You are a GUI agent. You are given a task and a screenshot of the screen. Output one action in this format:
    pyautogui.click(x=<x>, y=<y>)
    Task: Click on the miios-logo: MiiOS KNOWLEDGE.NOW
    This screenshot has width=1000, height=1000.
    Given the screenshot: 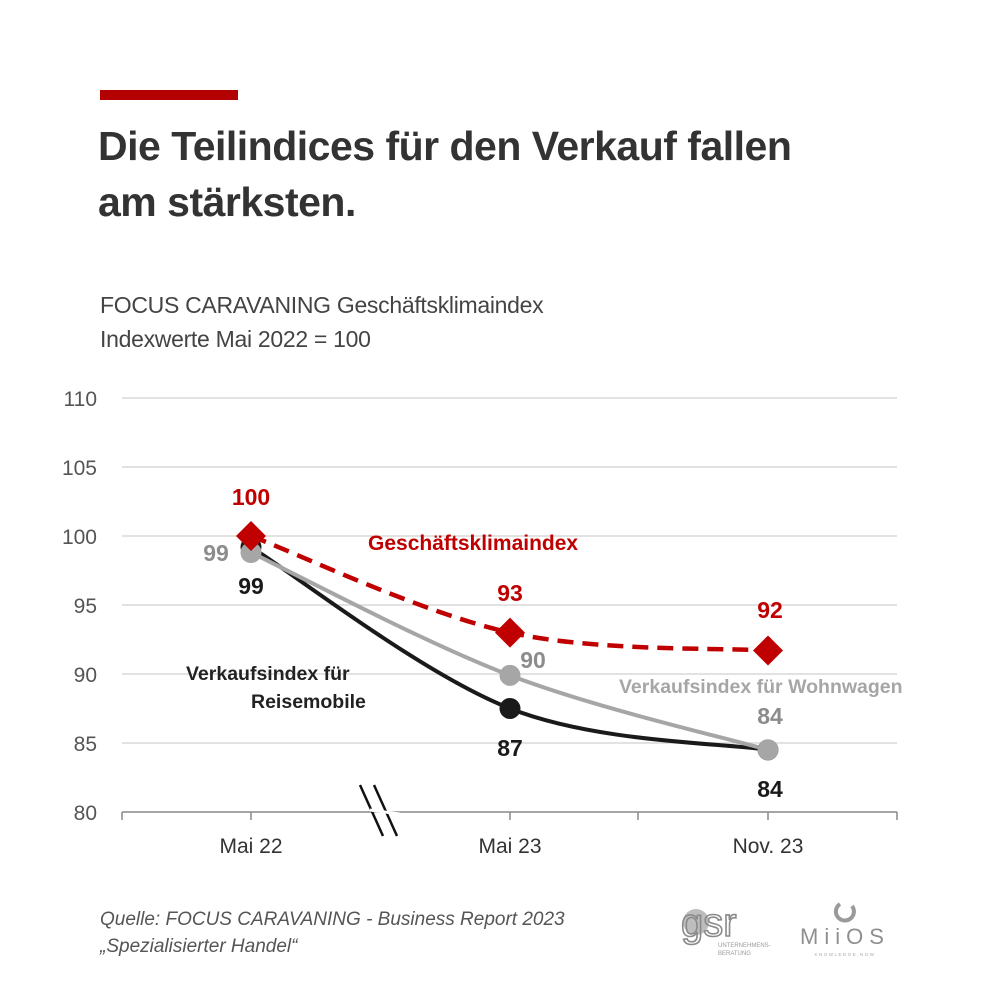 What is the action you would take?
    pyautogui.click(x=845, y=929)
    